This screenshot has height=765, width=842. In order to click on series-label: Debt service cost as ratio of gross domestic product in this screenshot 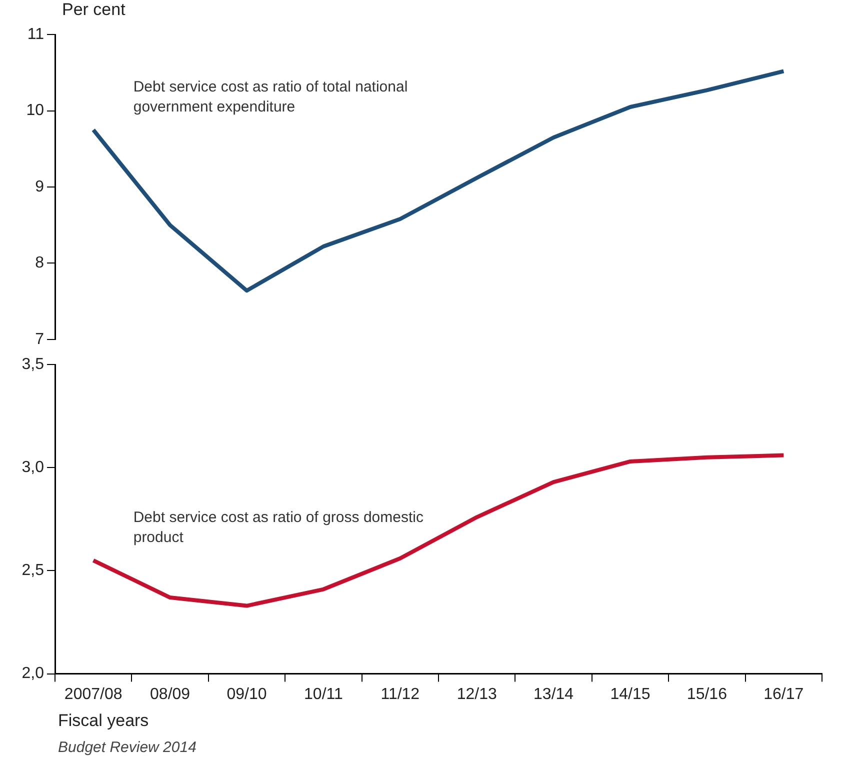, I will do `click(278, 527)`.